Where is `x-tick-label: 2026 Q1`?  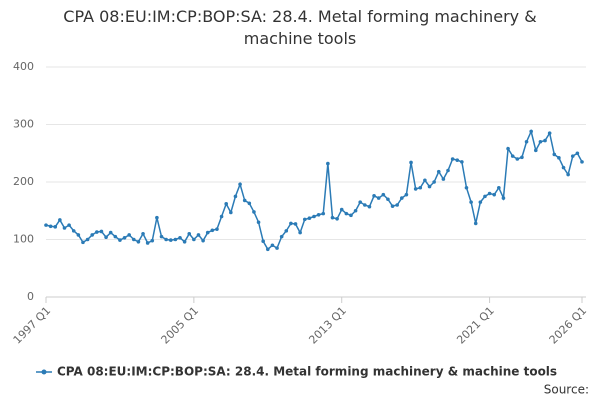 x-tick-label: 2026 Q1 is located at coordinates (568, 325).